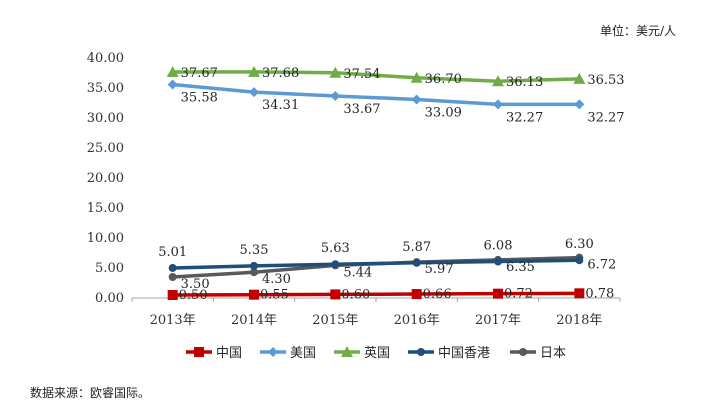  Describe the element at coordinates (199, 98) in the screenshot. I see `data-label: 35.58` at that location.